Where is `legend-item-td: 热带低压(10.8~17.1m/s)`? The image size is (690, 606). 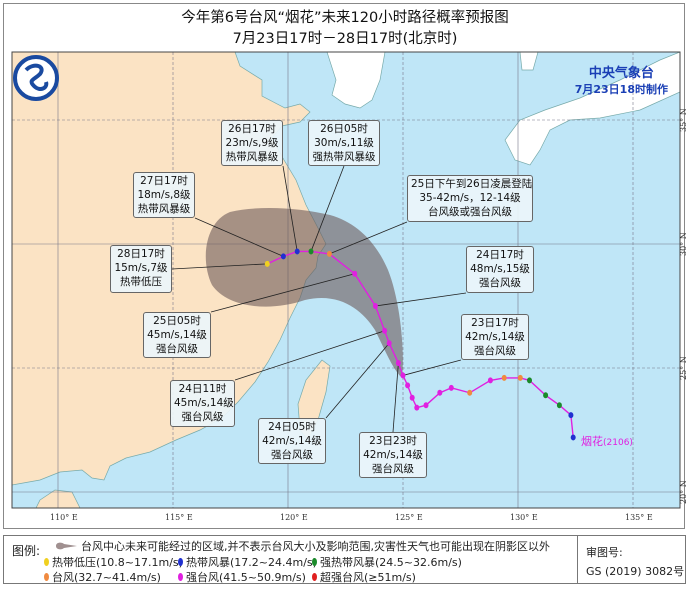 legend-item-td: 热带低压(10.8~17.1m/s) is located at coordinates (113, 562).